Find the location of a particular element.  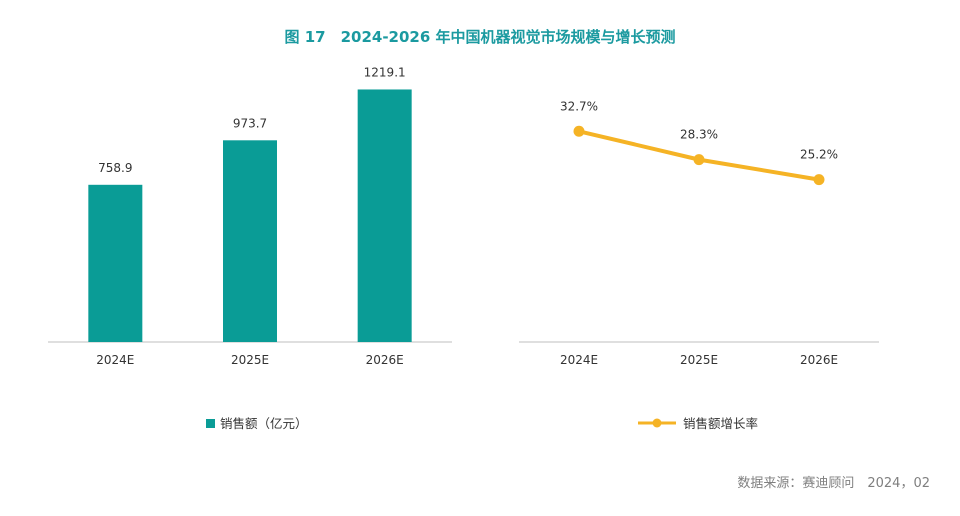

line-x-tick-label: 2026E is located at coordinates (819, 360).